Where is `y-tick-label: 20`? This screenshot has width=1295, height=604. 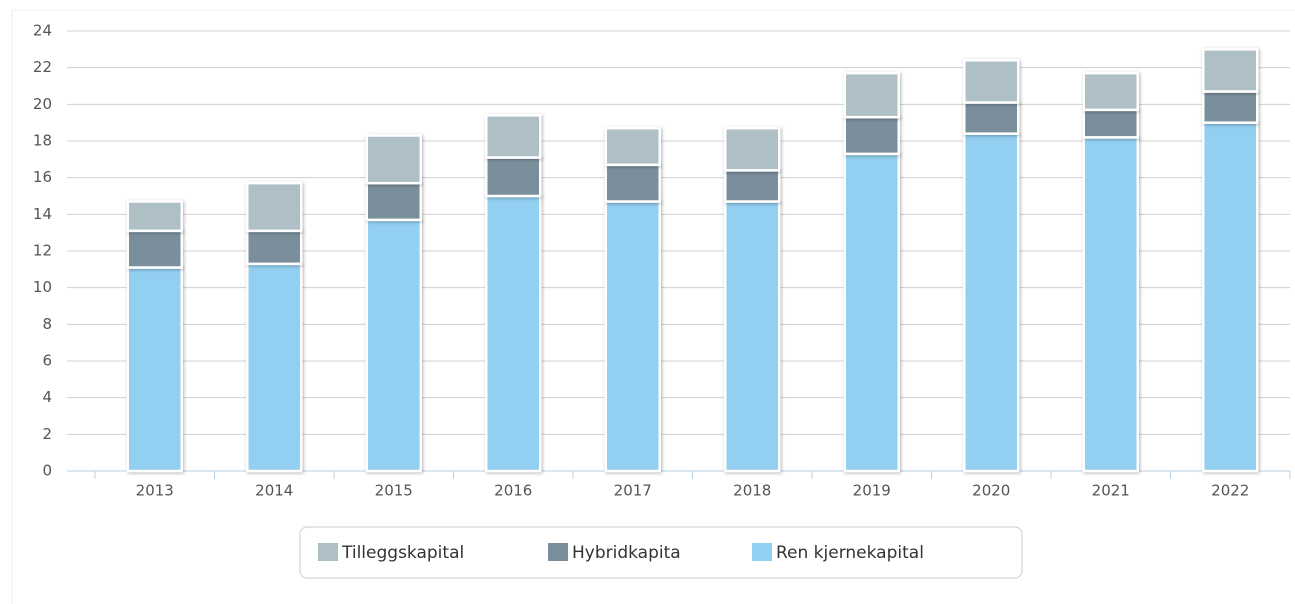 y-tick-label: 20 is located at coordinates (42, 104).